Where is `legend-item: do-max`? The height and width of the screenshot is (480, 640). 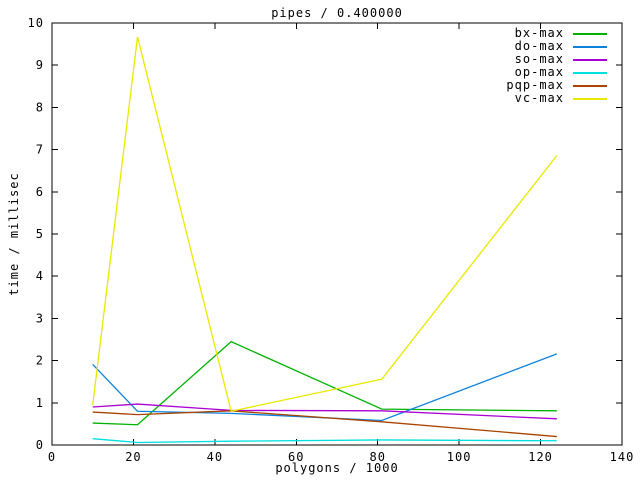 legend-item: do-max is located at coordinates (556, 46).